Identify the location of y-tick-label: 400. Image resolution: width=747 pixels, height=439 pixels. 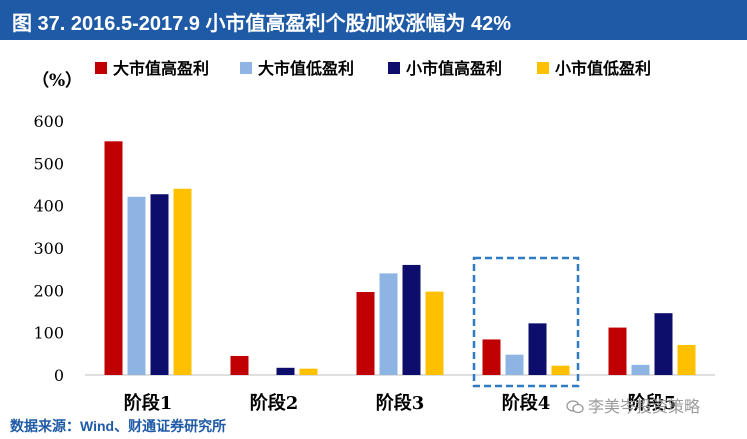
(48, 206).